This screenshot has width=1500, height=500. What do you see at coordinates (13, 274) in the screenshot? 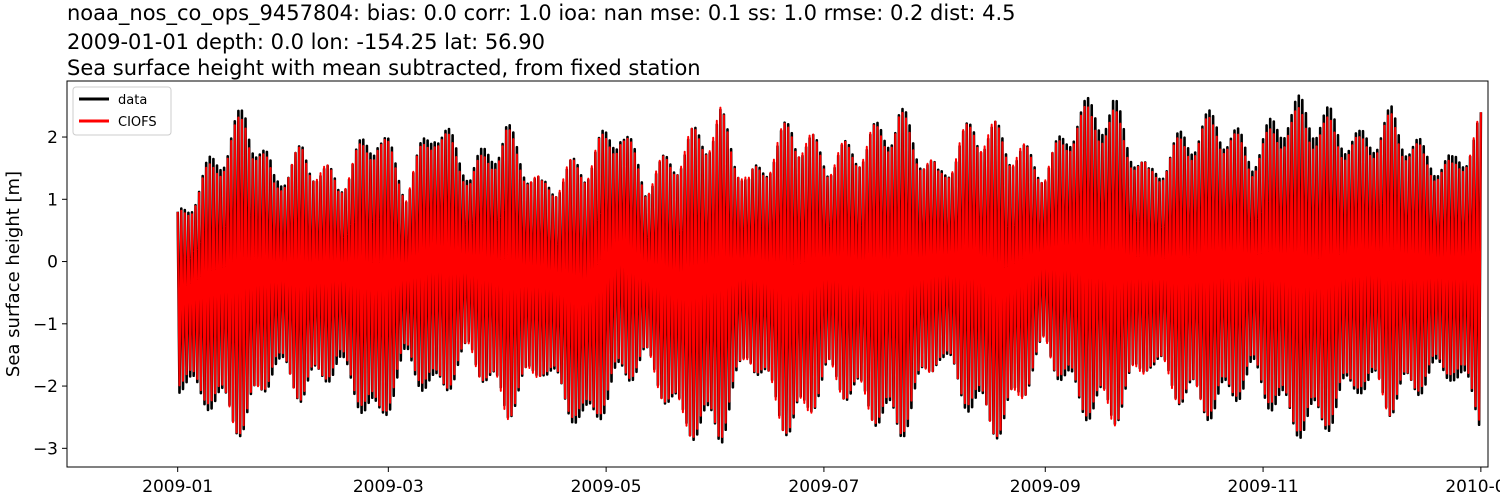
I see `y-axis-label: Sea surface height [m]` at bounding box center [13, 274].